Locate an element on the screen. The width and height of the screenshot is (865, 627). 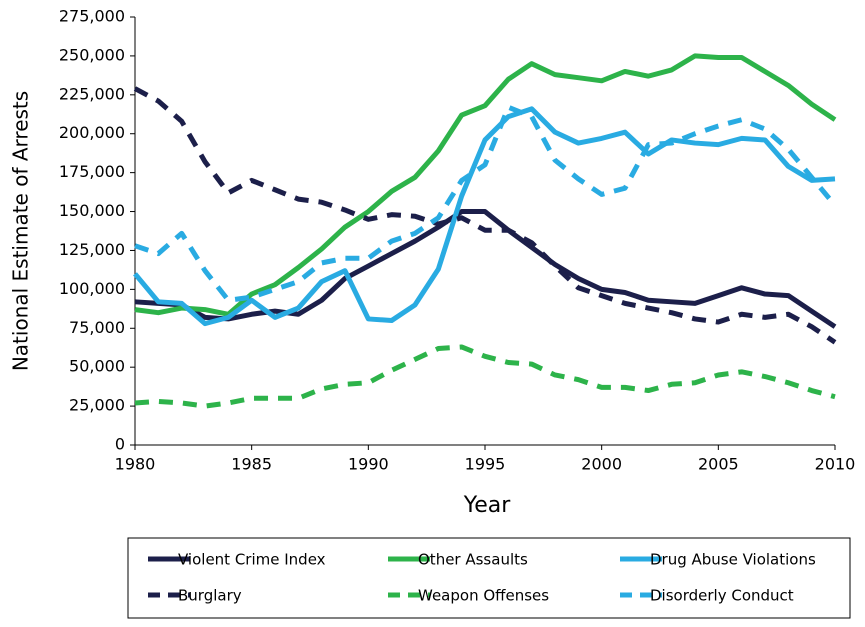
y-tick-label: 50,000 is located at coordinates (97, 366).